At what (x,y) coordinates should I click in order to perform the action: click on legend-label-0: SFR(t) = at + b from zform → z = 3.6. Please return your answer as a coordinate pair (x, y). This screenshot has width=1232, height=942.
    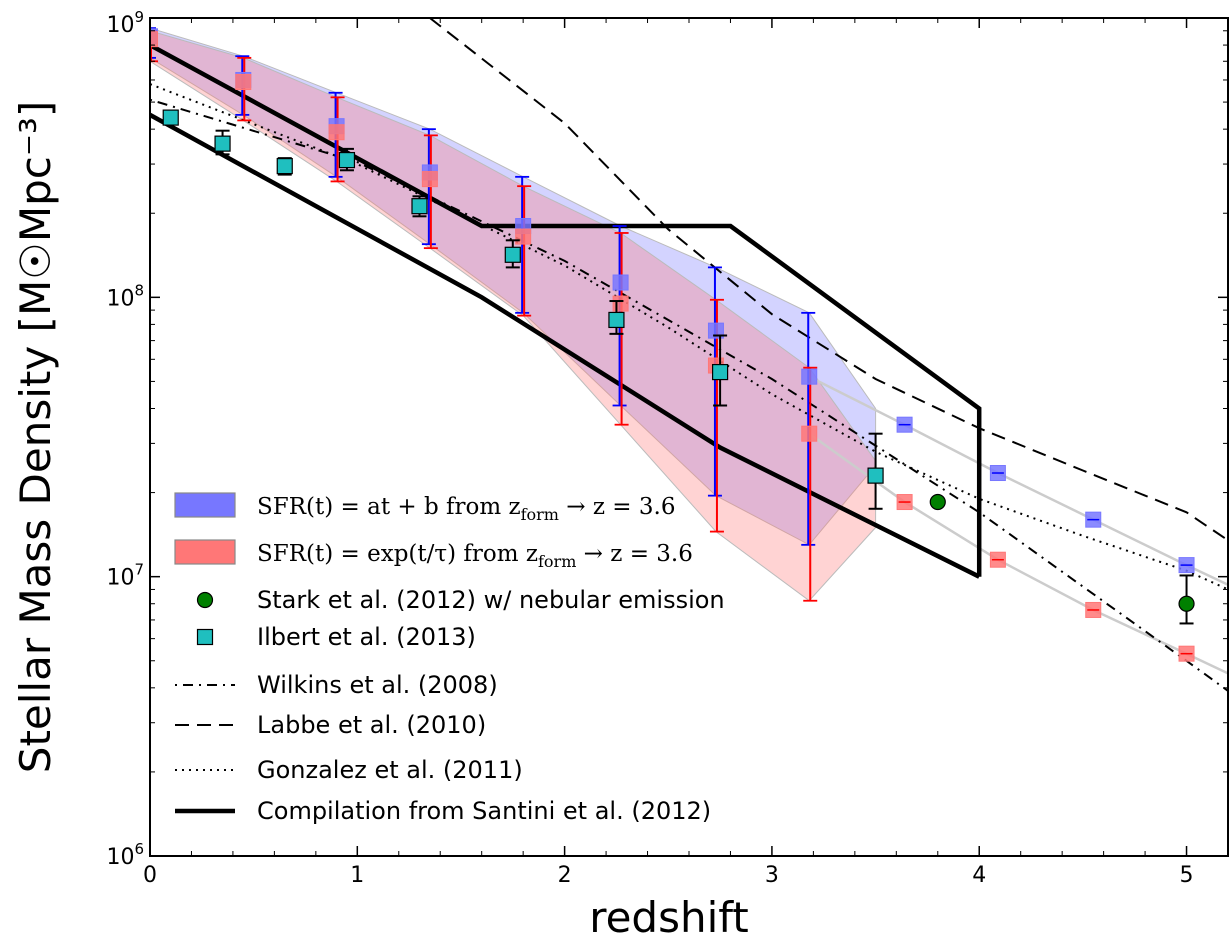
    Looking at the image, I should click on (466, 509).